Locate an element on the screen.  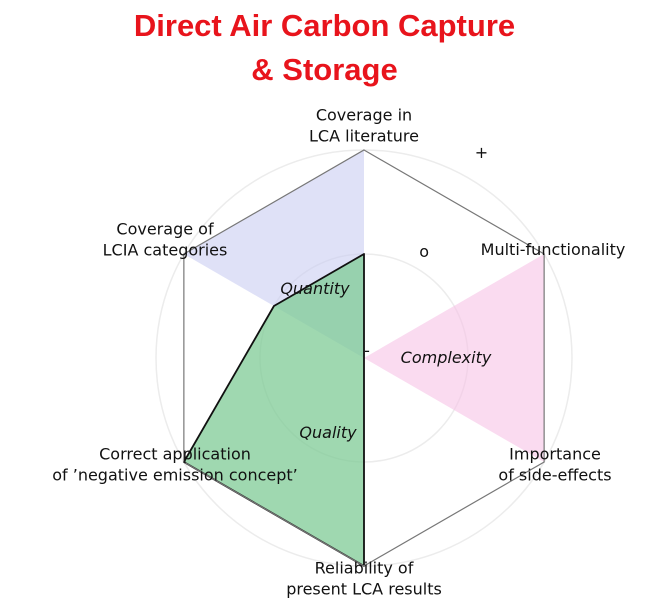
axis-label: Coverage of LCIA categories is located at coordinates (165, 240).